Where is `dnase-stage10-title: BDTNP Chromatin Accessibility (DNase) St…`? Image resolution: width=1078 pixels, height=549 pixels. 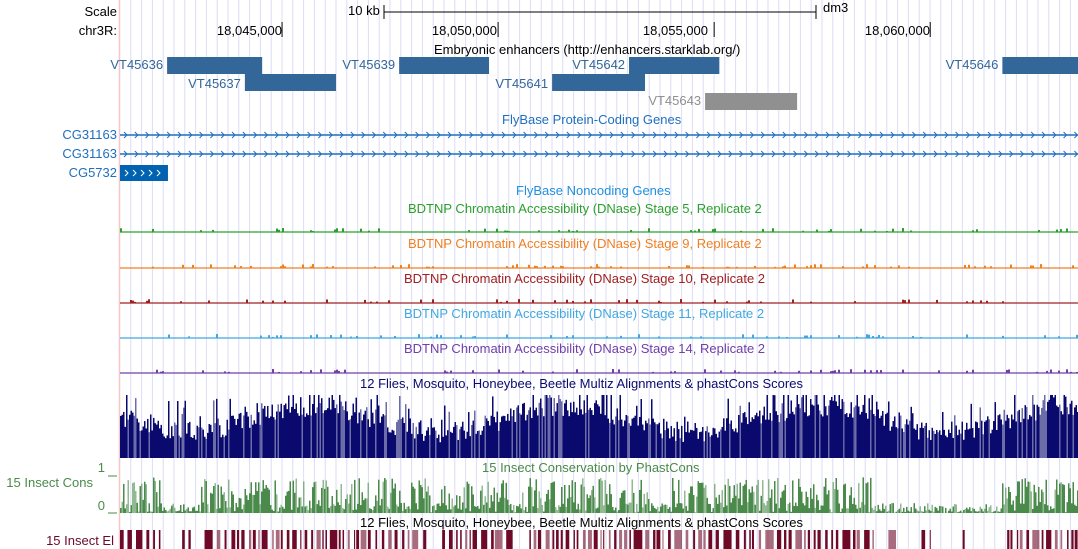 dnase-stage10-title: BDTNP Chromatin Accessibility (DNase) St… is located at coordinates (585, 278).